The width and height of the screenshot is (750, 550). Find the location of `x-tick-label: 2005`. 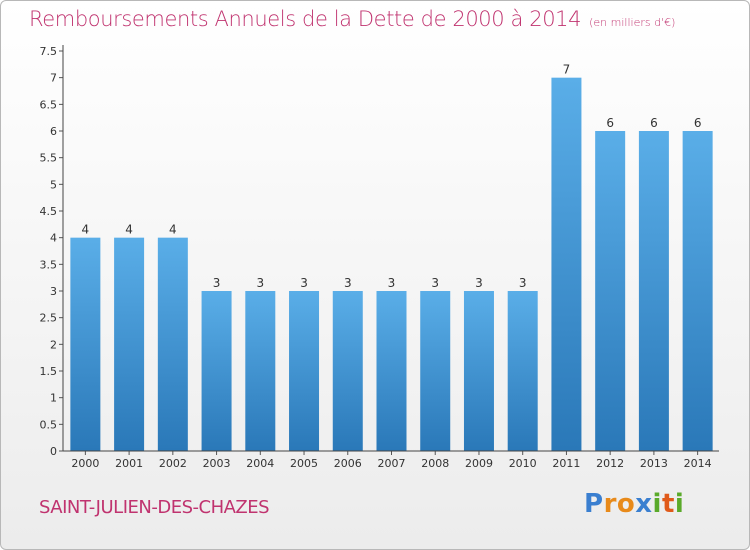

x-tick-label: 2005 is located at coordinates (304, 463).